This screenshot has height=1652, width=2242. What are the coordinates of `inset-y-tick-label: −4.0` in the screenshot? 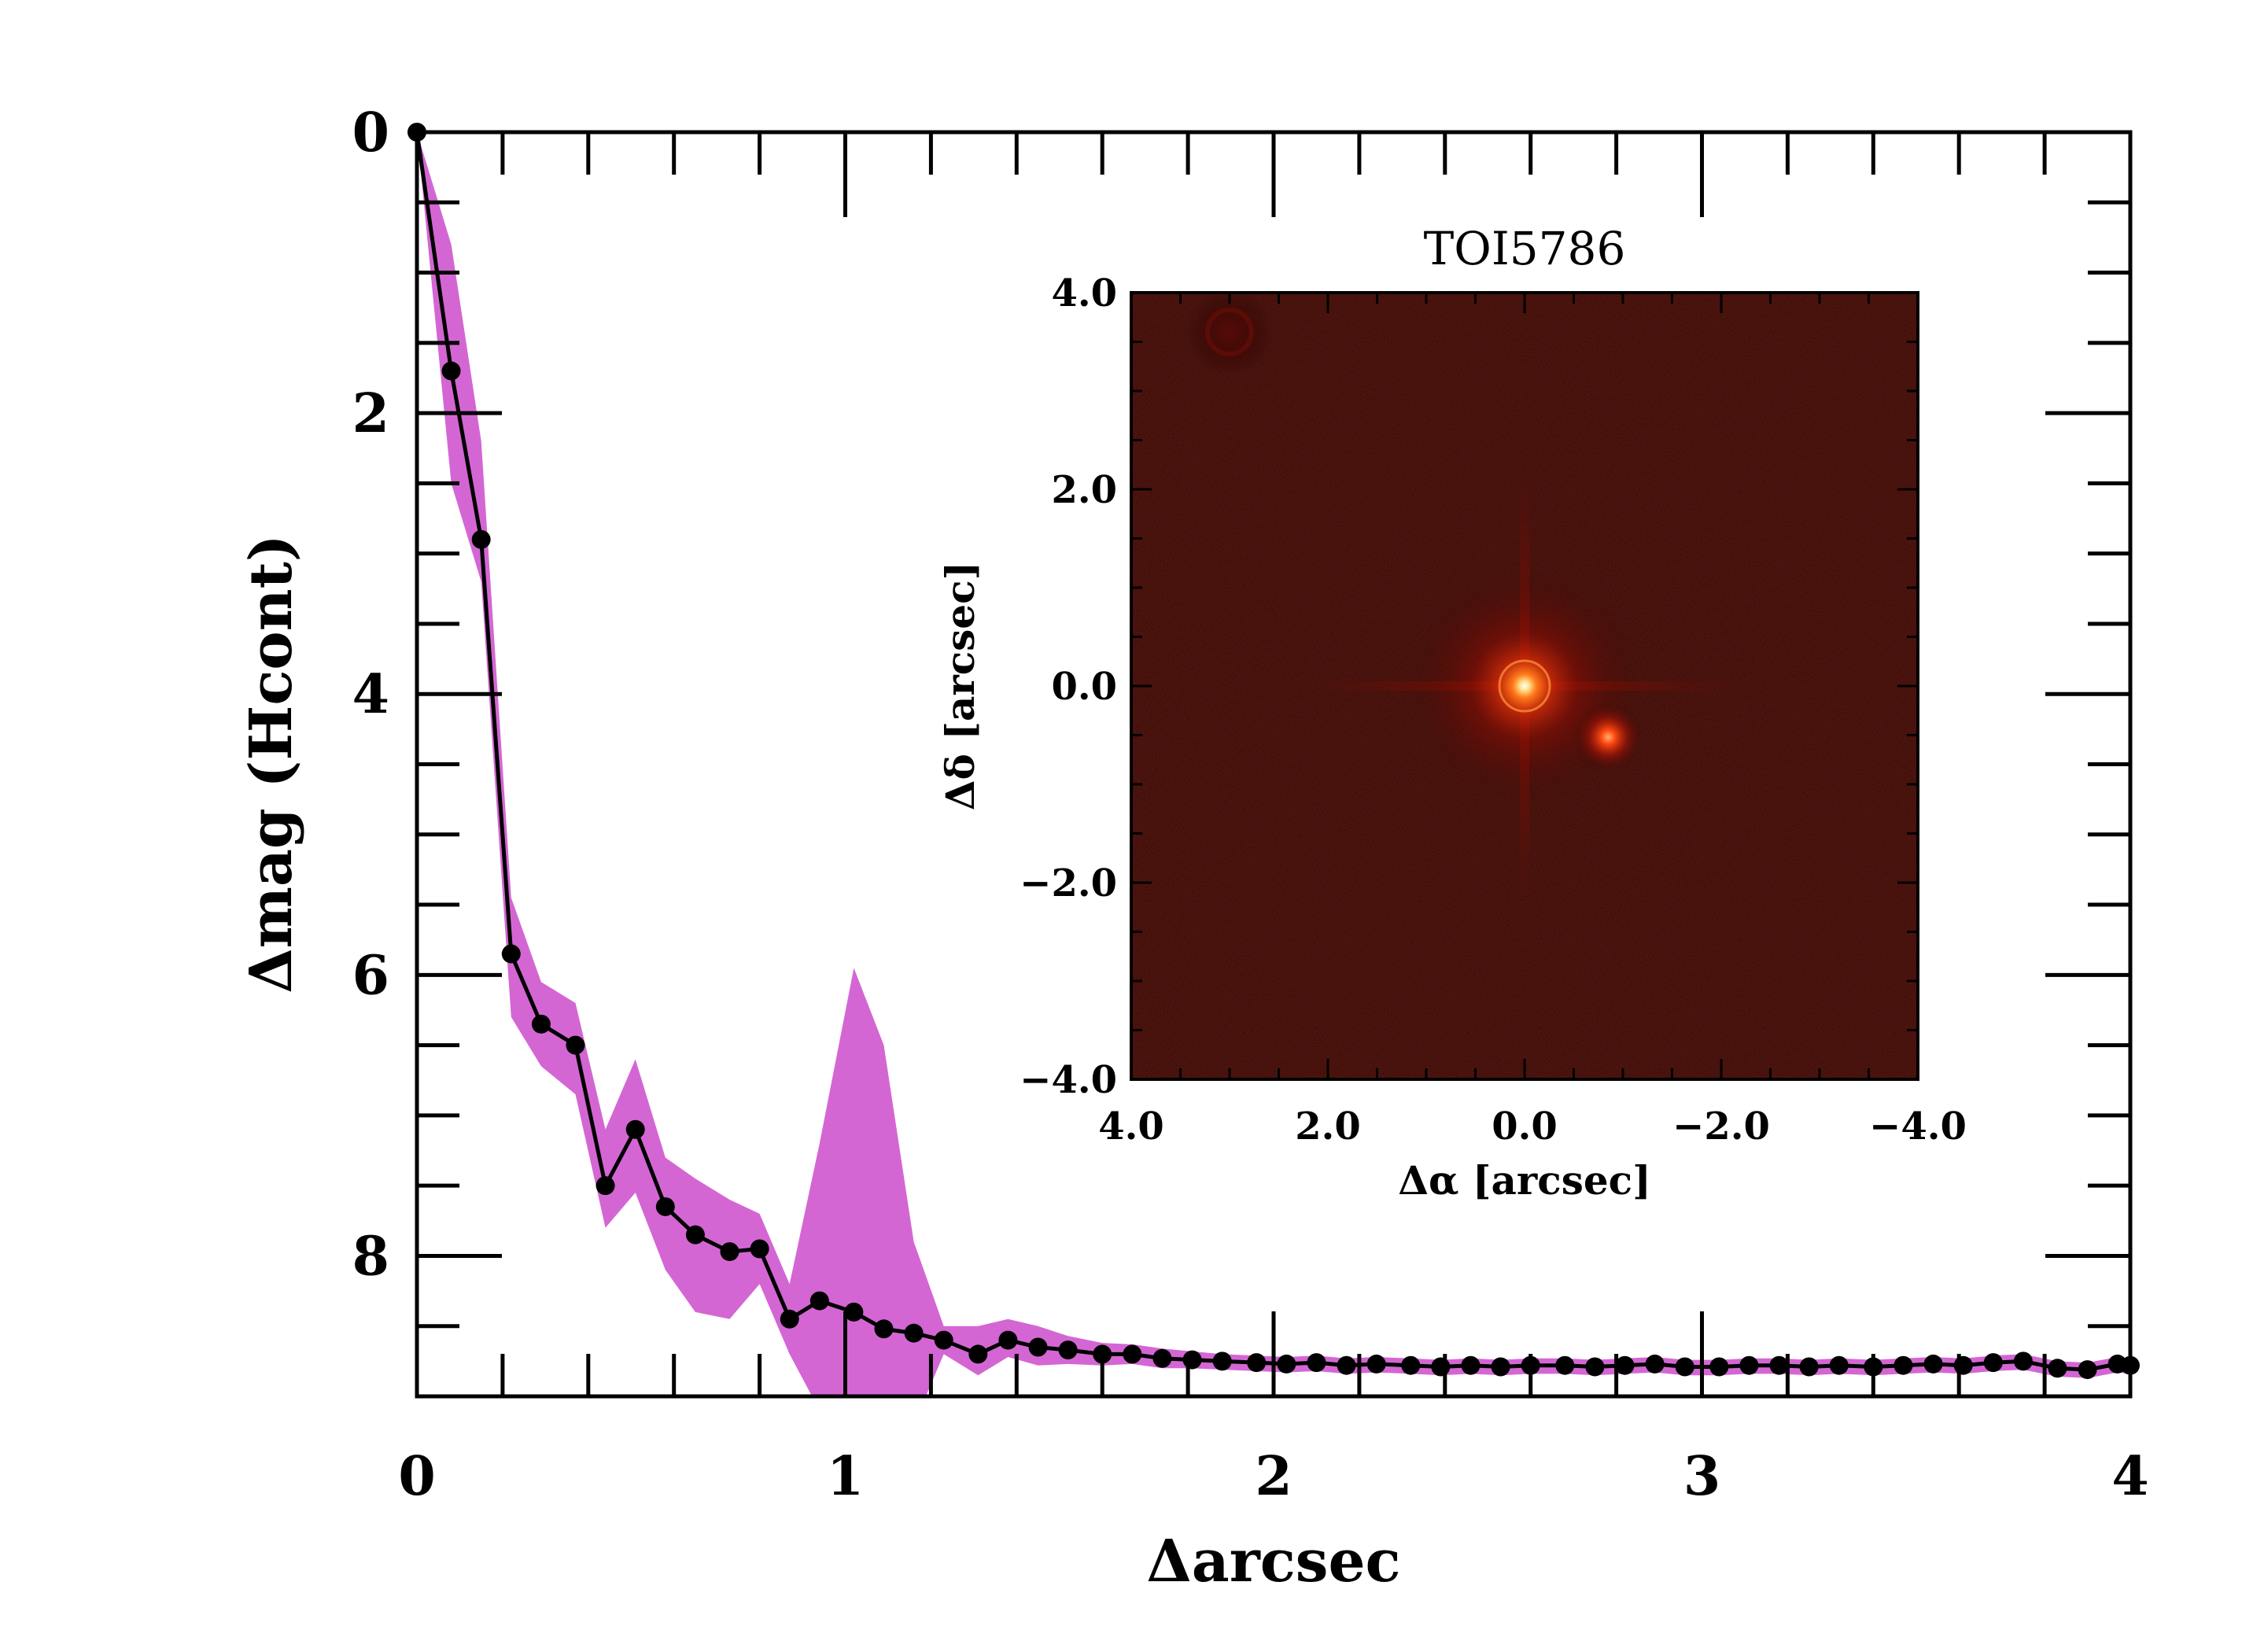 It's located at (1068, 1080).